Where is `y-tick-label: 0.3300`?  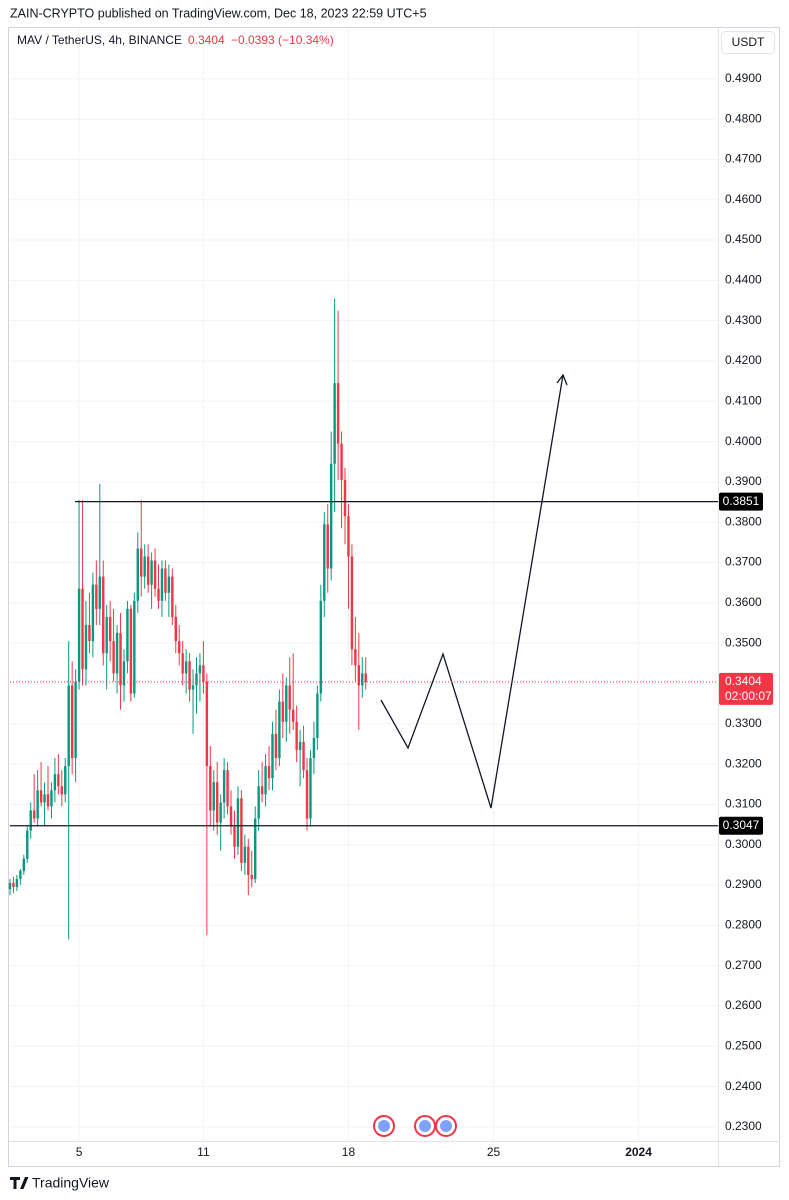
y-tick-label: 0.3300 is located at coordinates (743, 723).